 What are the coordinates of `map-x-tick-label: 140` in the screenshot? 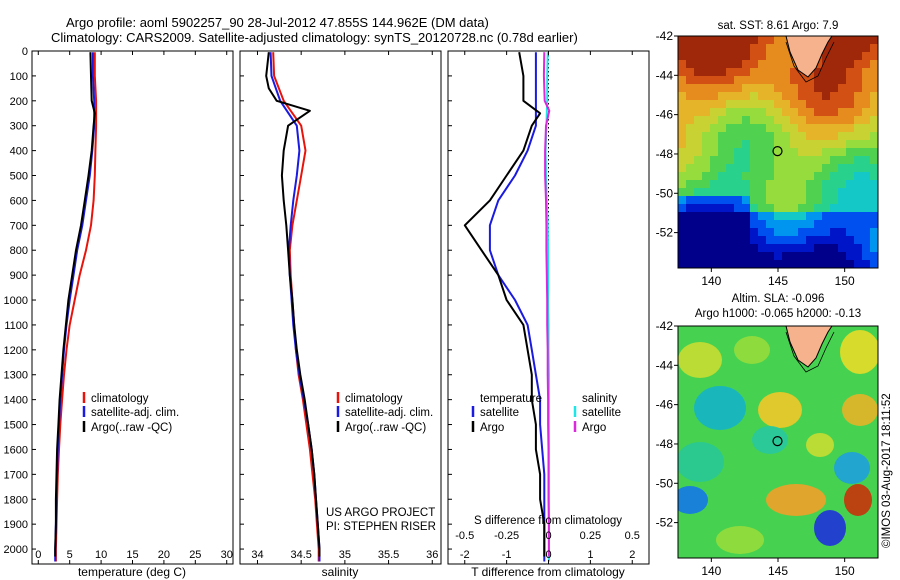 It's located at (711, 571).